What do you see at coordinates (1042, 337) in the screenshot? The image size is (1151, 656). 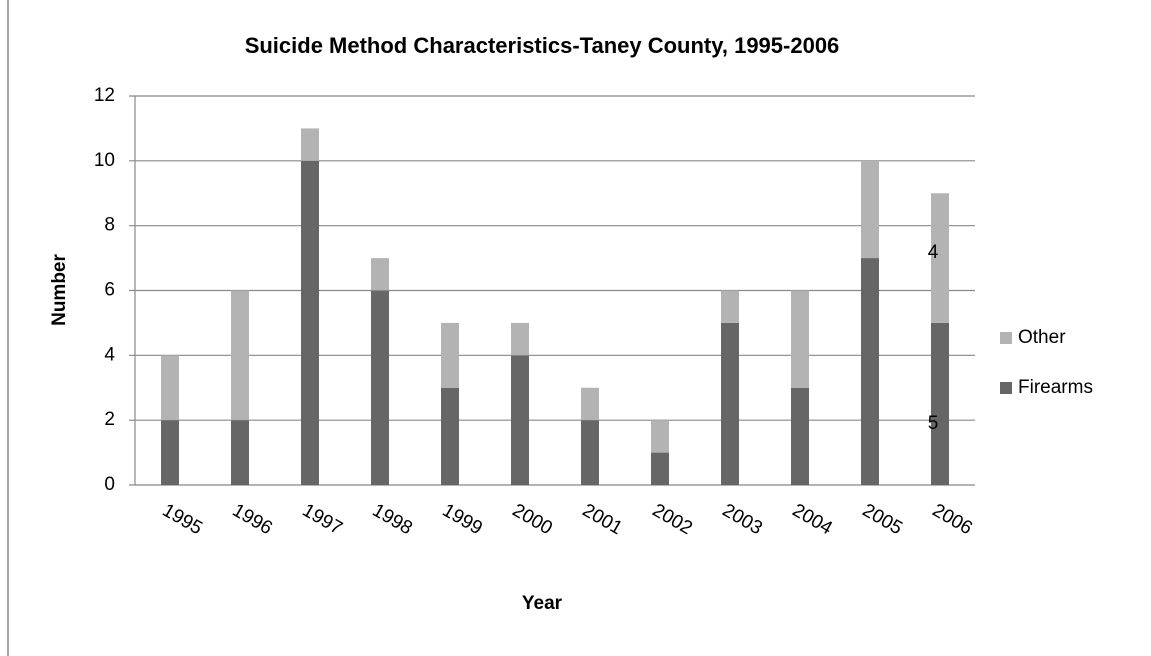 I see `legend-label: Other` at bounding box center [1042, 337].